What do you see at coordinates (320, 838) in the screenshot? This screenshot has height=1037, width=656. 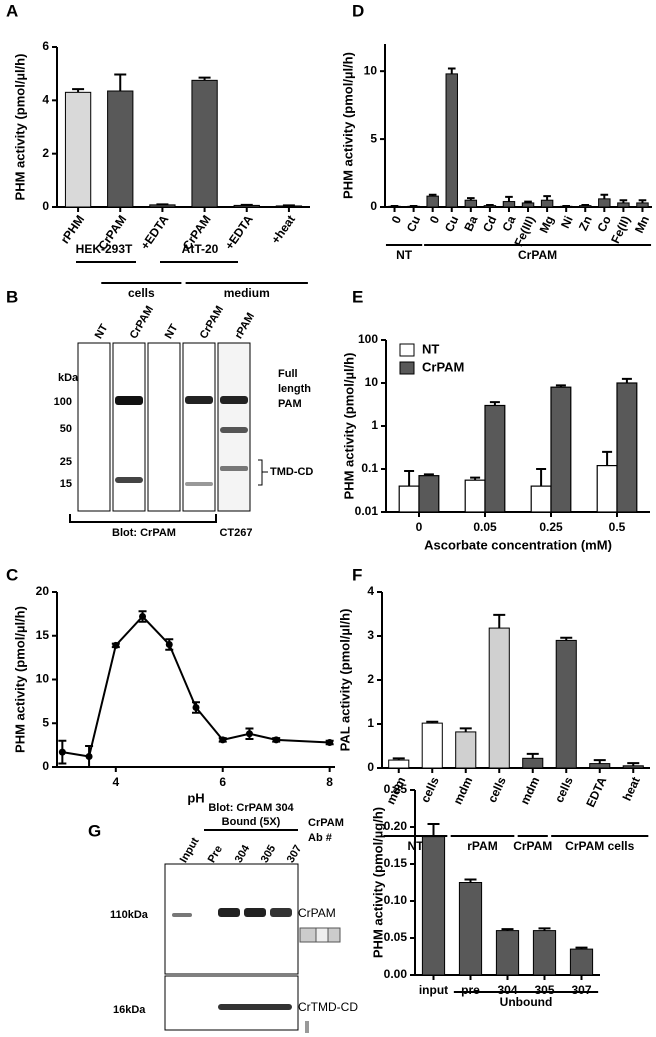 I see `ab-label: Ab #` at bounding box center [320, 838].